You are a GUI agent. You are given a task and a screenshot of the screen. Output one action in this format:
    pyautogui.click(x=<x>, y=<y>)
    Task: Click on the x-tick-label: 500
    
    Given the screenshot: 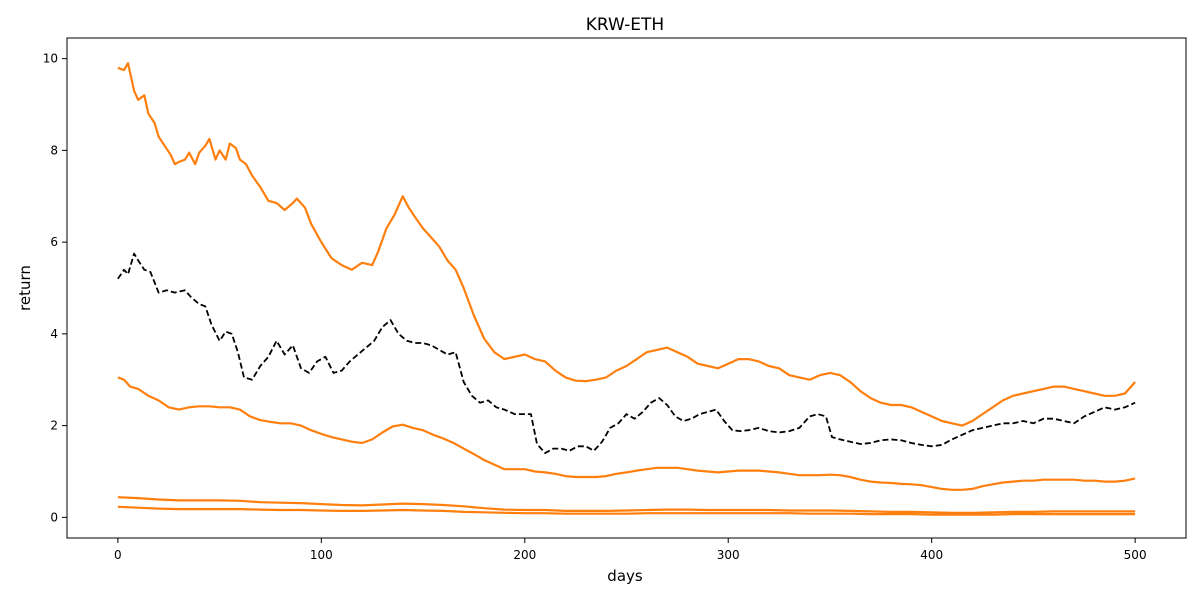 What is the action you would take?
    pyautogui.click(x=1135, y=555)
    